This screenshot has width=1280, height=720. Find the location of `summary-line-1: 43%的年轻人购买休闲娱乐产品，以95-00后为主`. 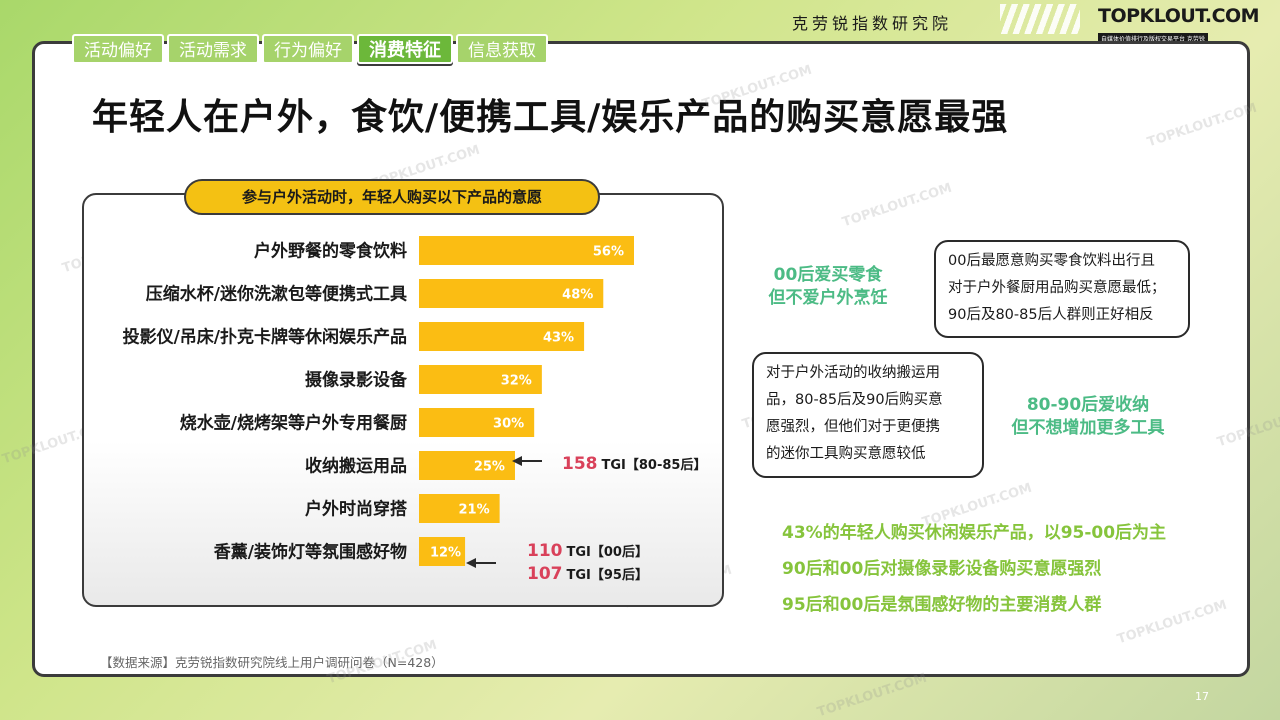

summary-line-1: 43%的年轻人购买休闲娱乐产品，以95-00后为主 is located at coordinates (974, 533).